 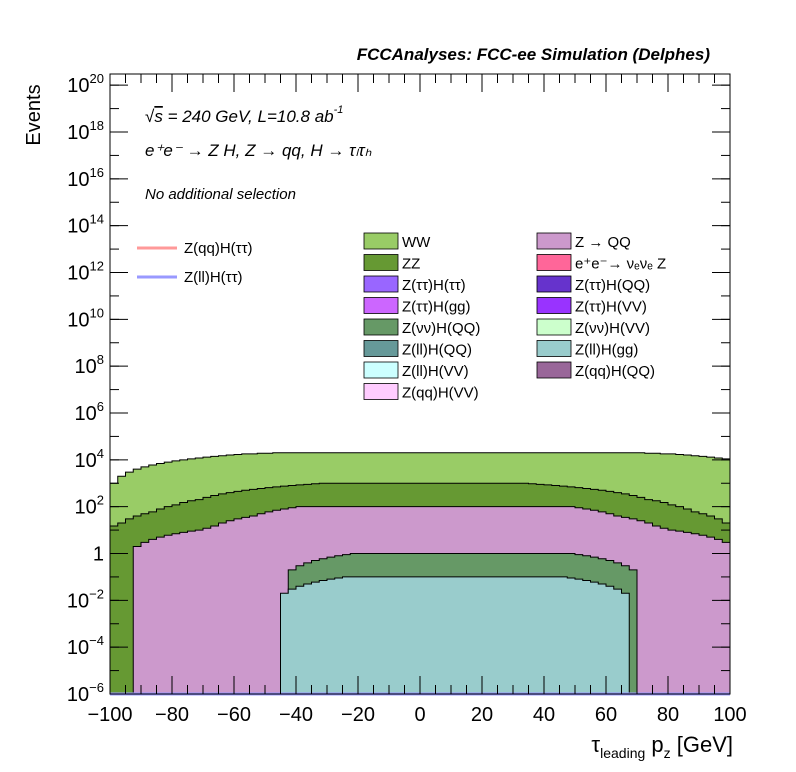 I want to click on legend-line-label: Z(ll)H(ττ), so click(x=213, y=277).